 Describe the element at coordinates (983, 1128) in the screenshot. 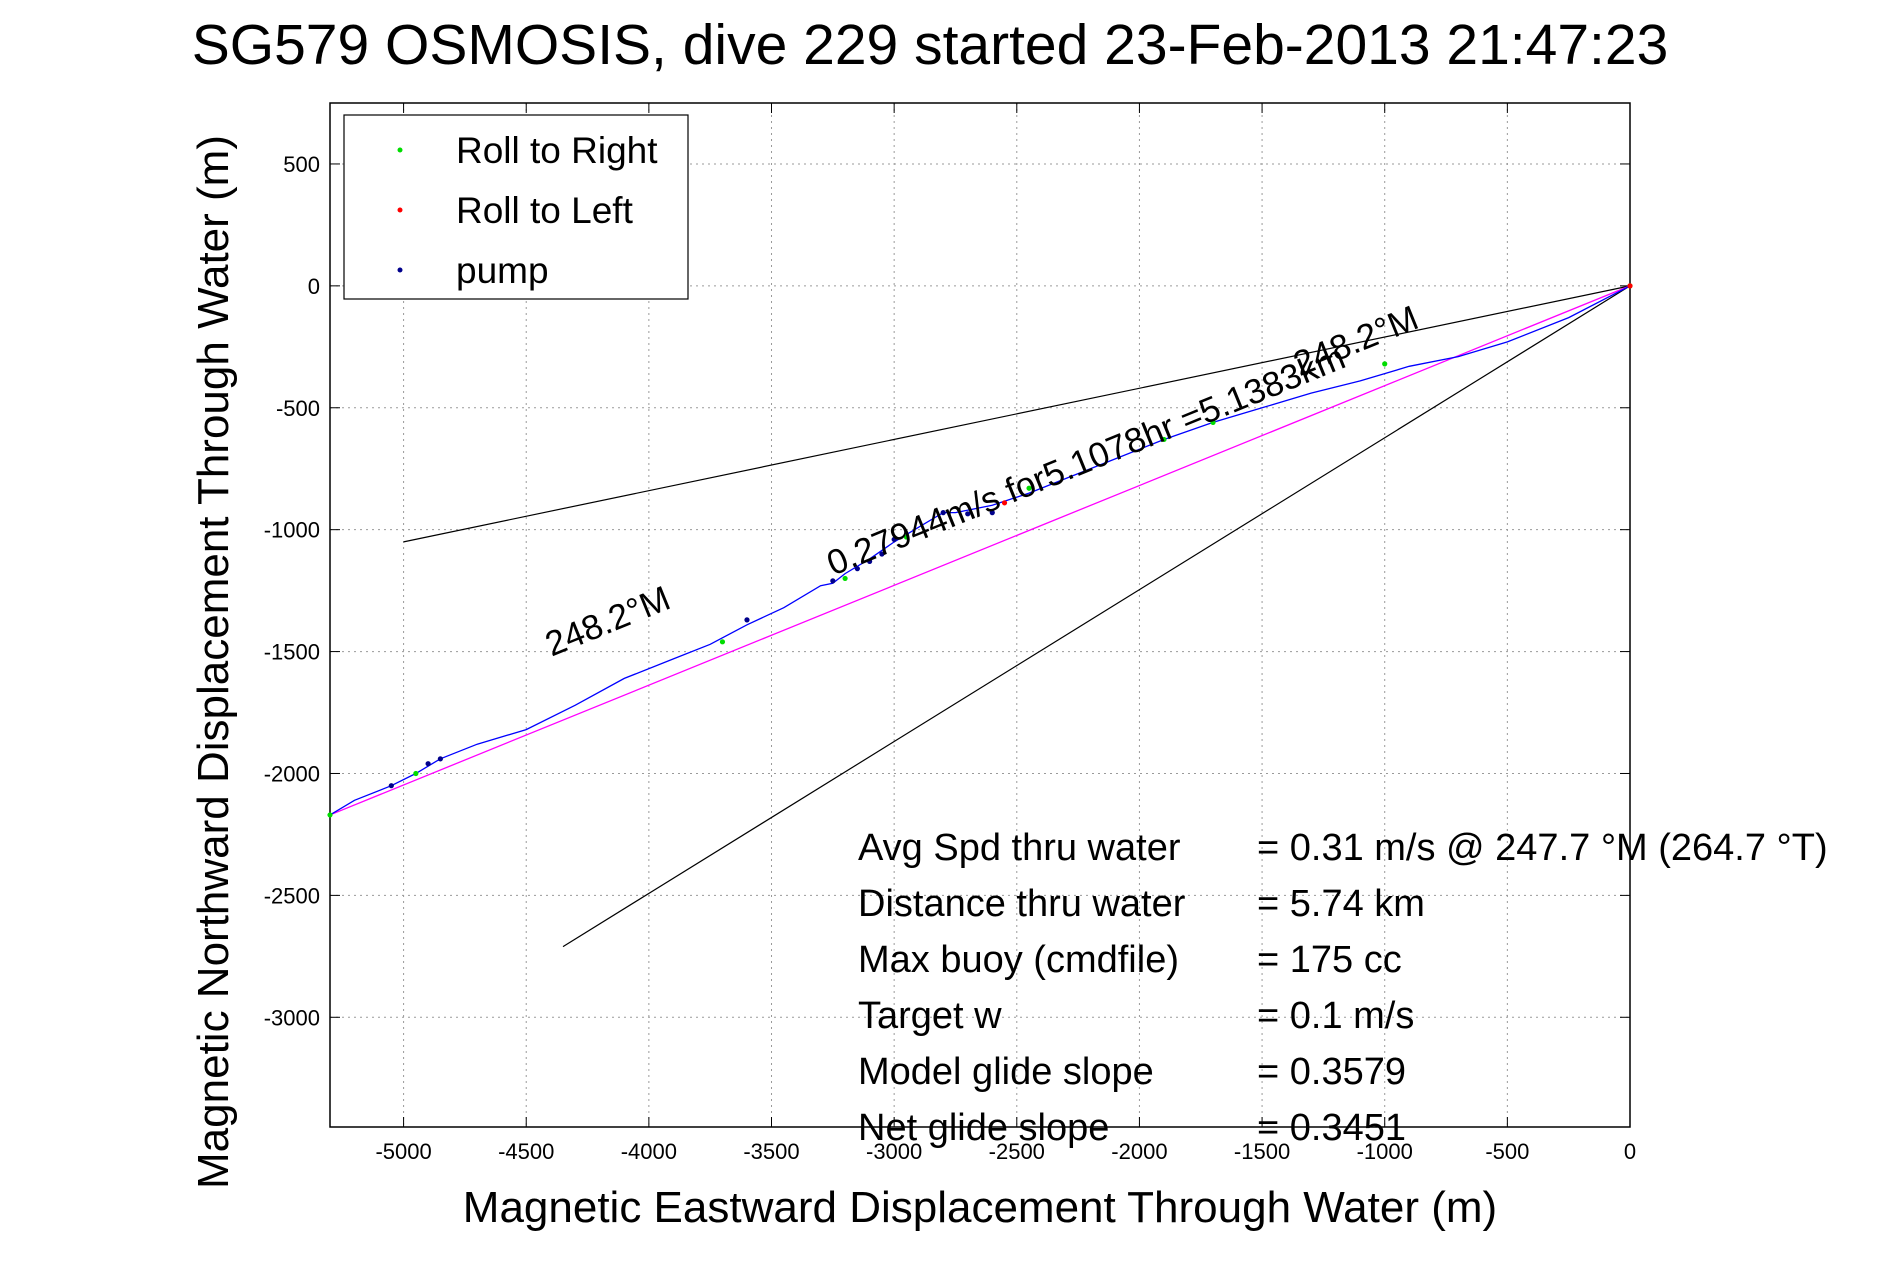

I see `annotation-label: Net glide slope` at that location.